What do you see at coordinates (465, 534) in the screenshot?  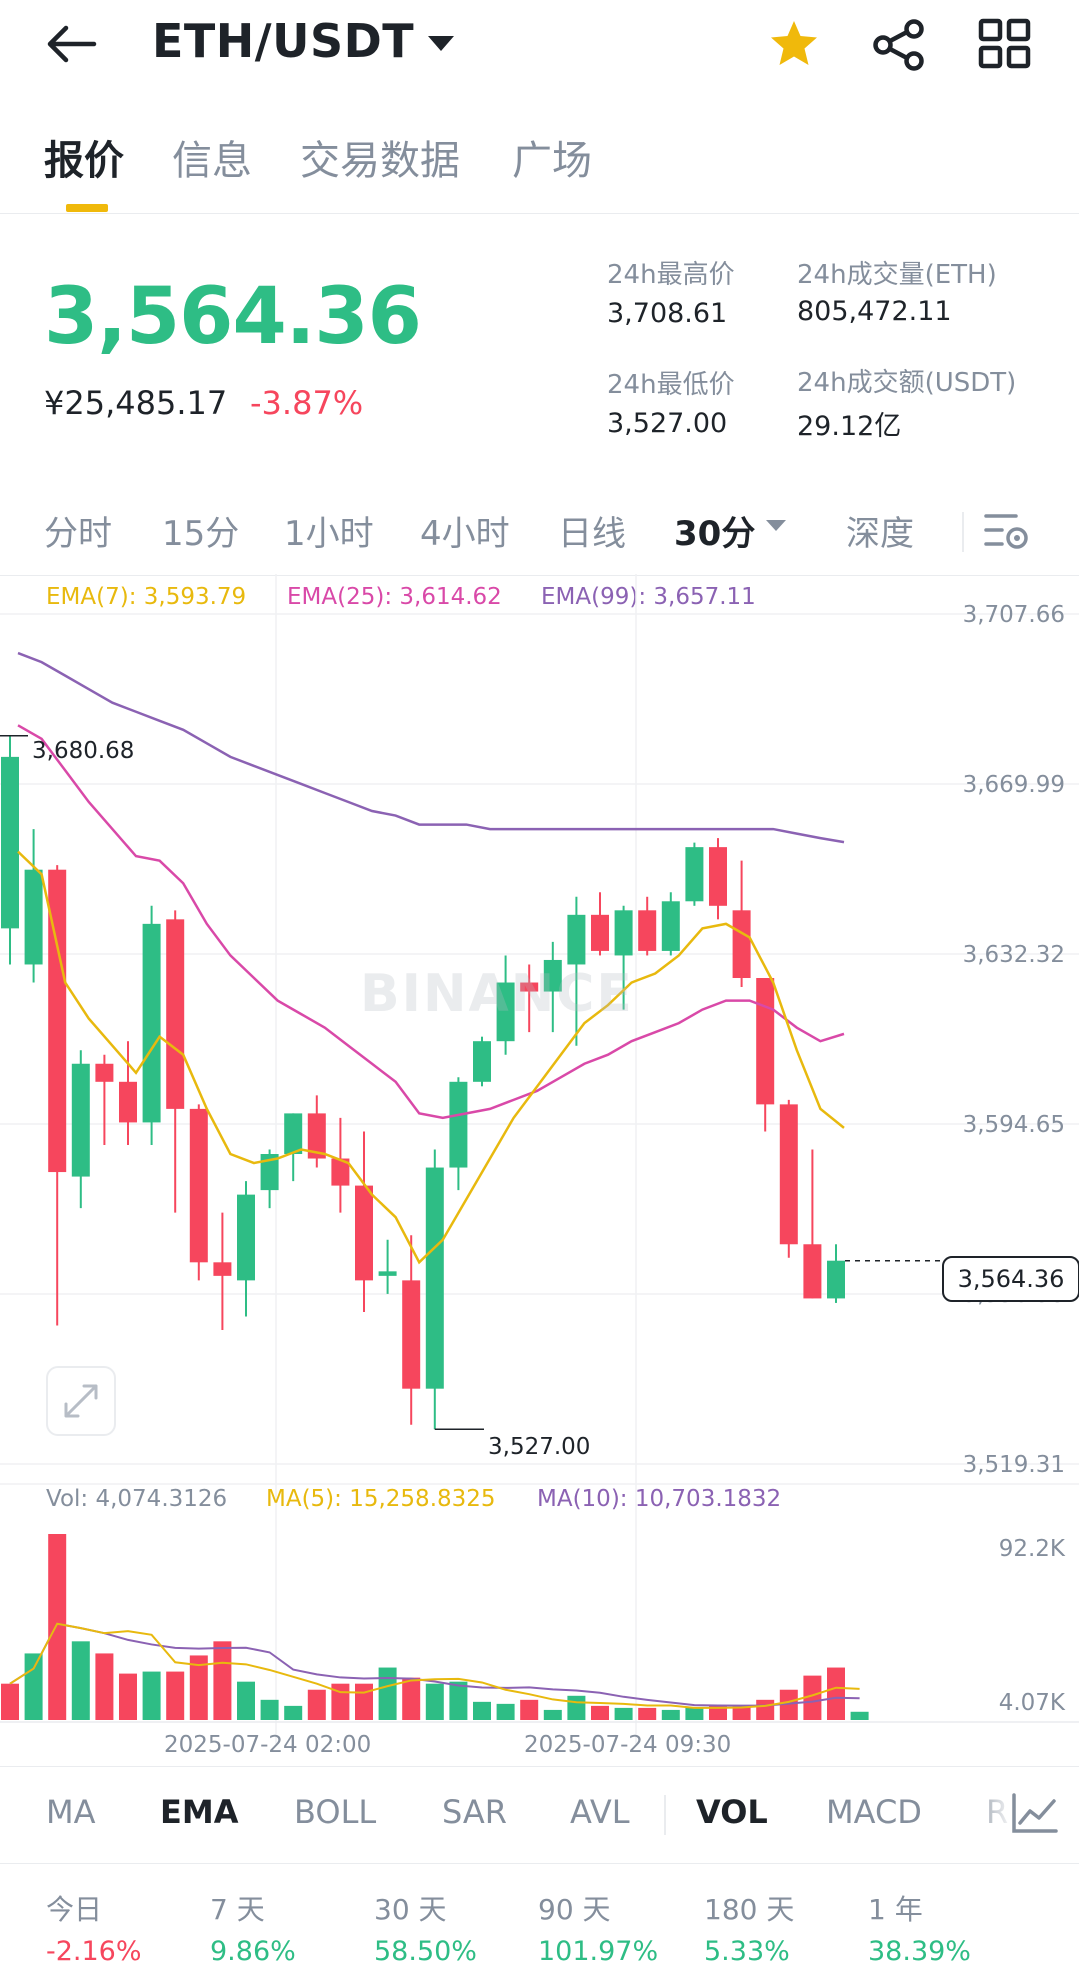 I see `interval-4h: 4小时` at bounding box center [465, 534].